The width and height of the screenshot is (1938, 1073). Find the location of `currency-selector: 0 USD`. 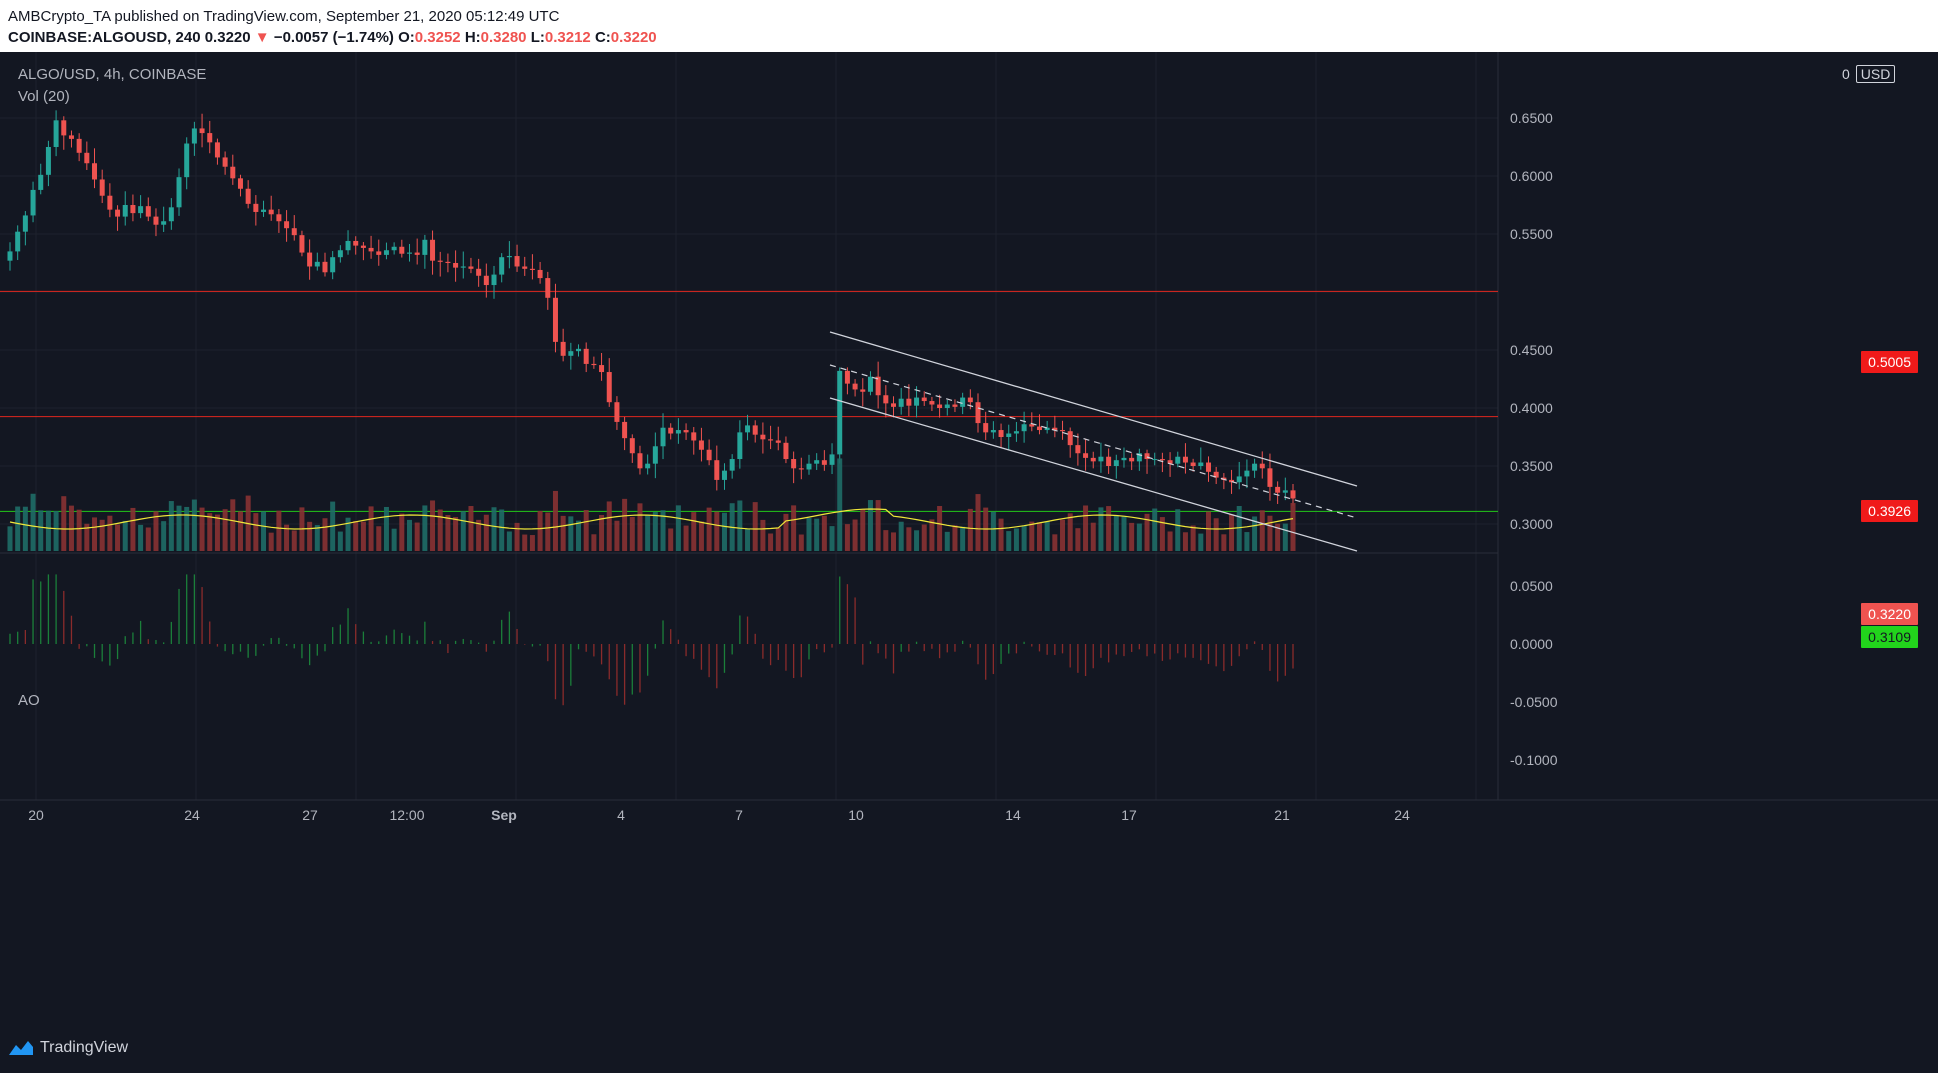

currency-selector: 0 USD is located at coordinates (1869, 74).